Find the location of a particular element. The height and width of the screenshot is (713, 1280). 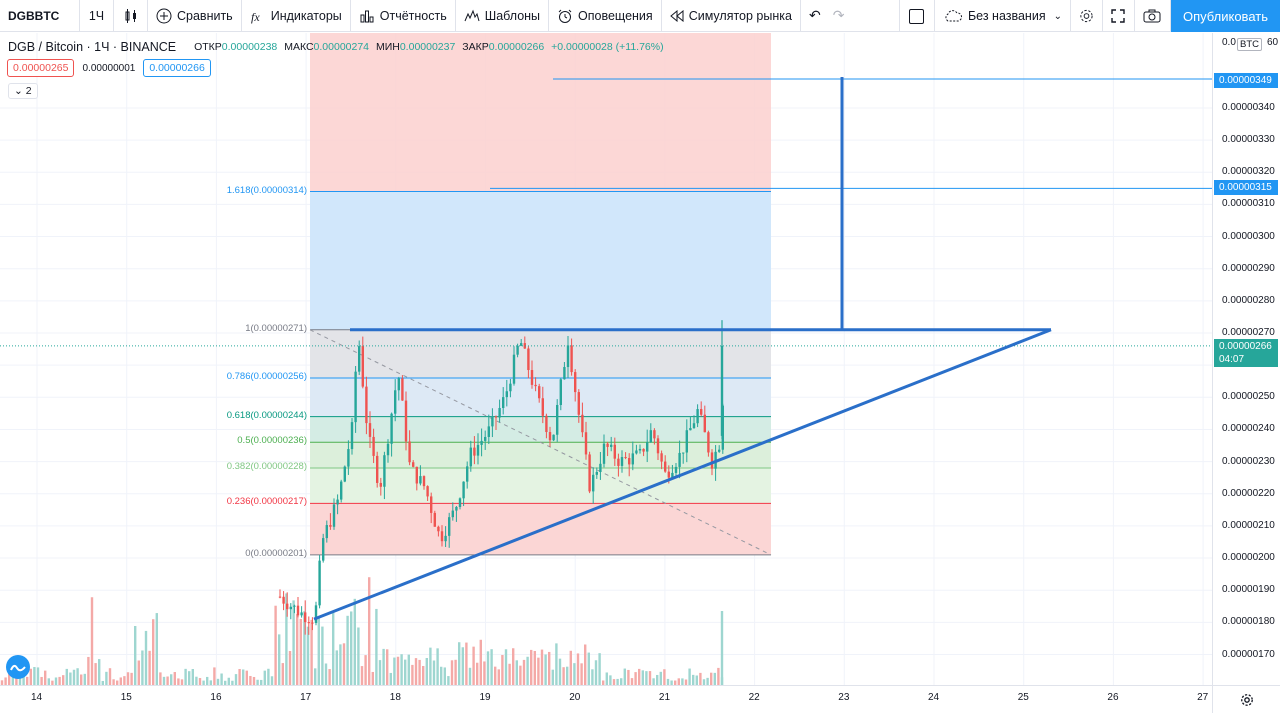

time-axis: 14 15 16 17 18 19 20 21 22 23 24 25 26 27 is located at coordinates (606, 699).